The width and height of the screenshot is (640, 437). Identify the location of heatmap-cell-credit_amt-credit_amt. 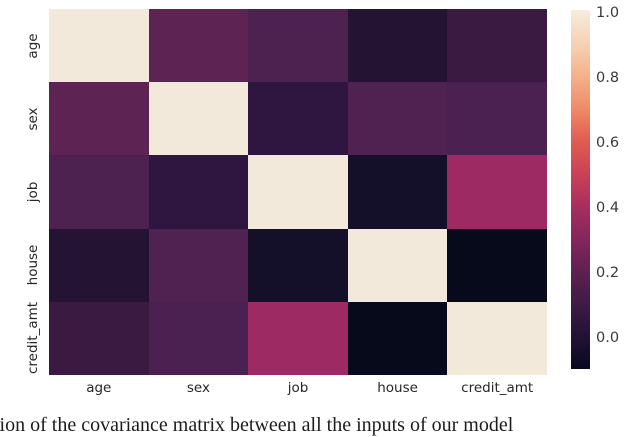
(497, 338).